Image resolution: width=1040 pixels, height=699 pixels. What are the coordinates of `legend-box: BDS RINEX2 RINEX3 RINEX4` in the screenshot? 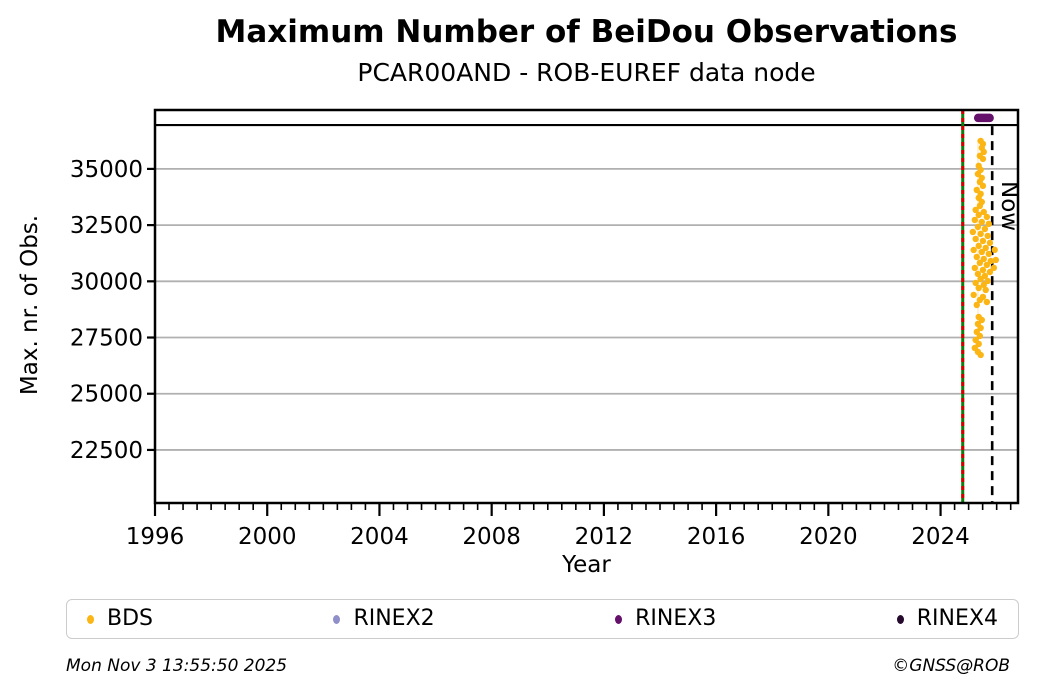 It's located at (542, 619).